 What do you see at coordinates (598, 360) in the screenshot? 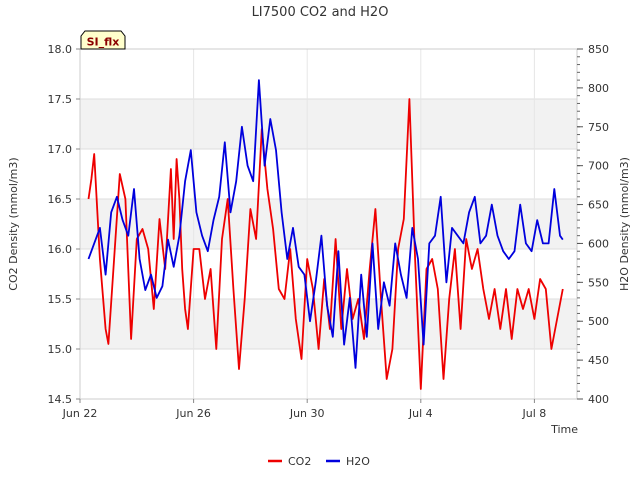
I see `right-tick-label-1: 450` at bounding box center [598, 360].